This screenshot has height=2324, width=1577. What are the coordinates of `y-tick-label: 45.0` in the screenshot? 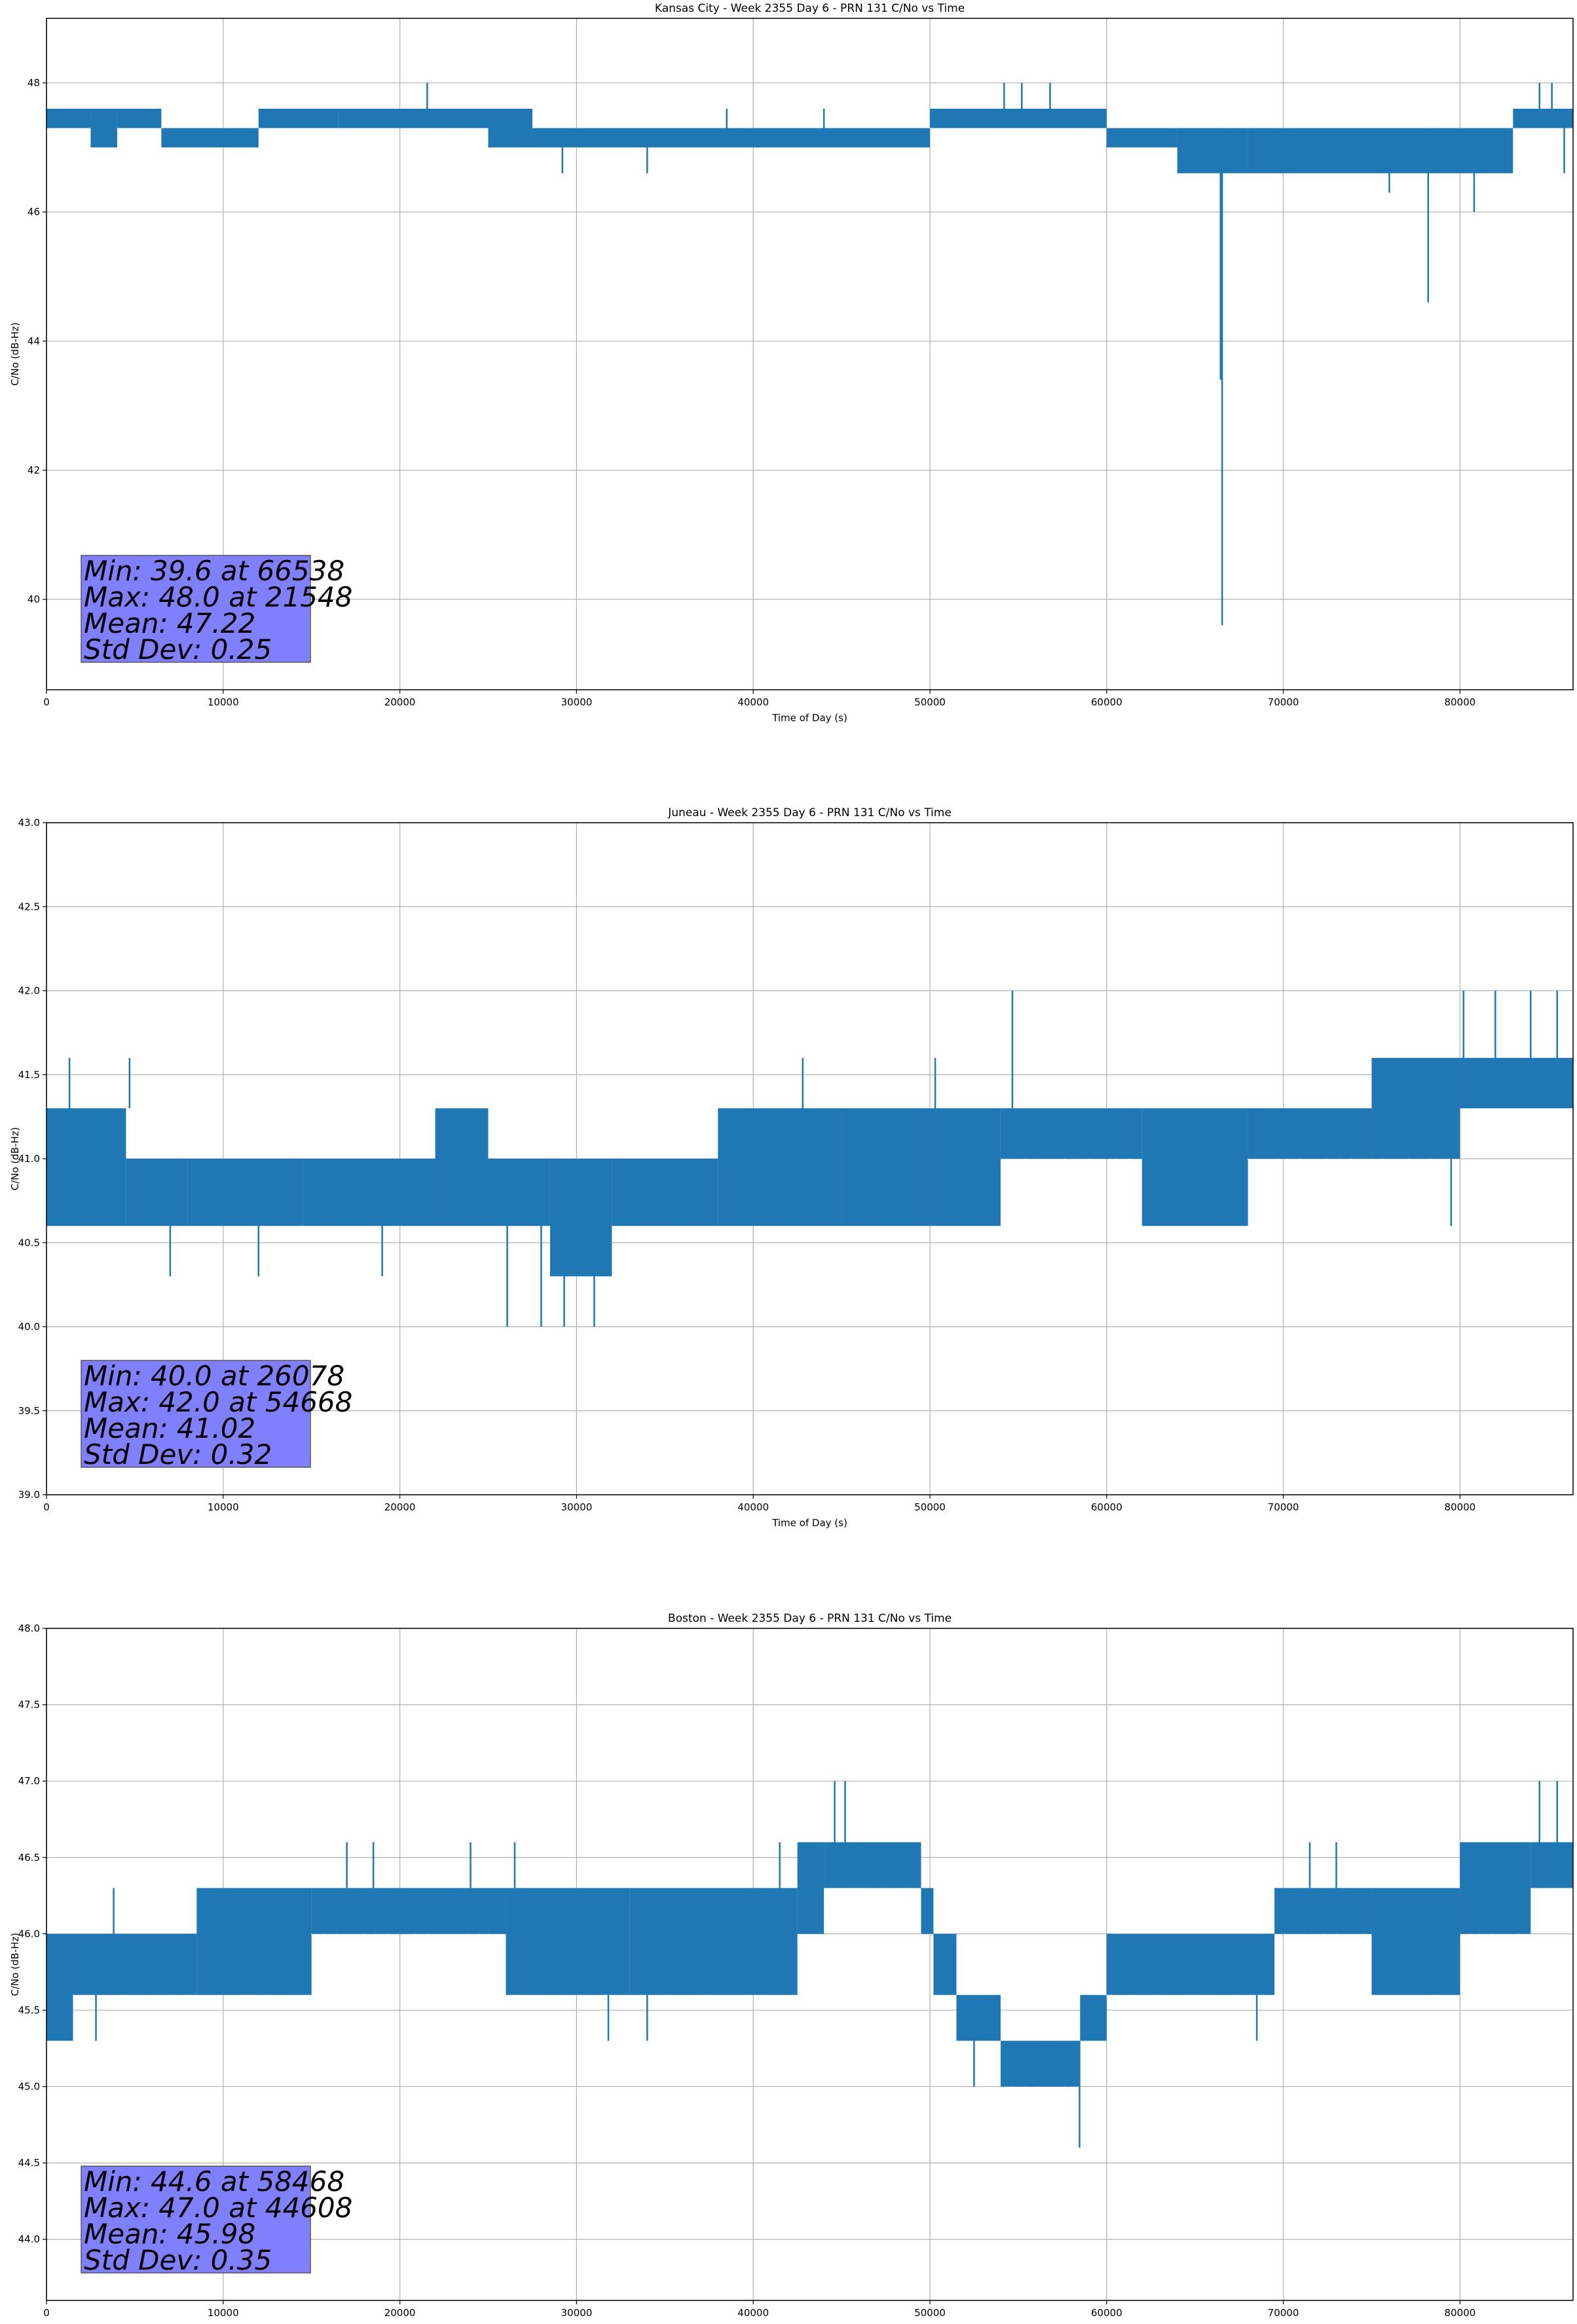 It's located at (29, 2087).